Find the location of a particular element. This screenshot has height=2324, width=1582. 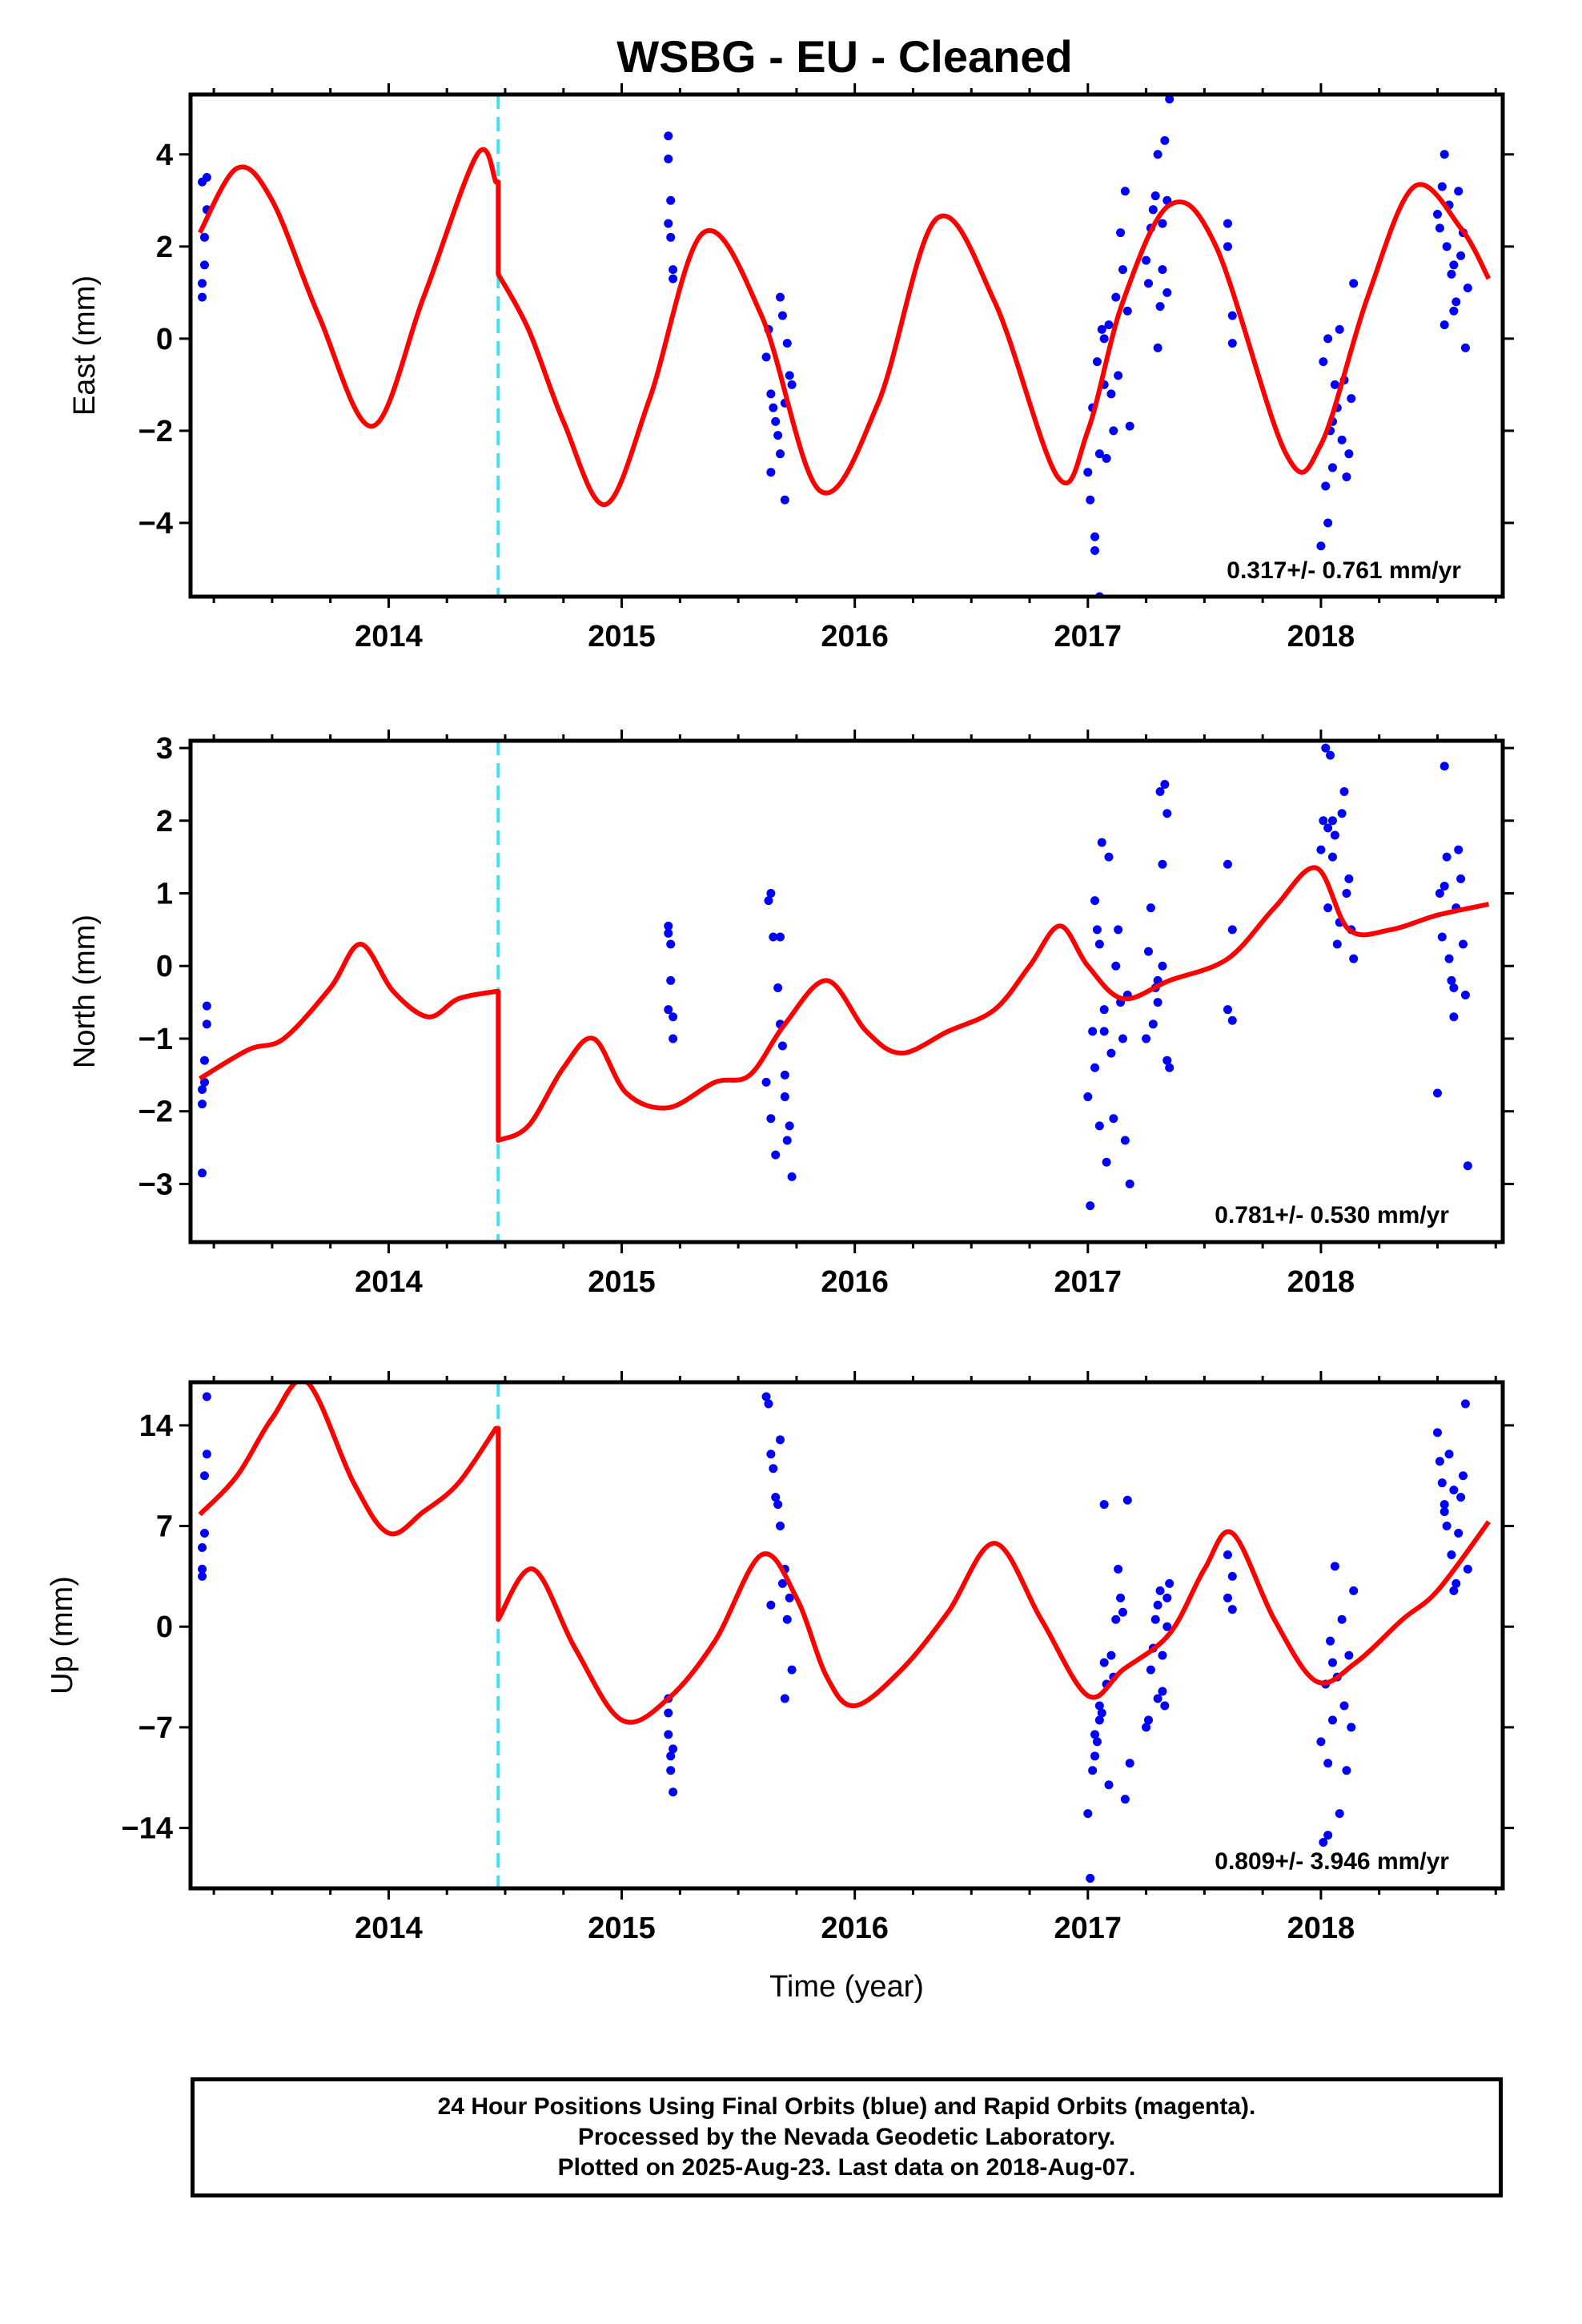

x-tick-label: 2018 is located at coordinates (1321, 636).